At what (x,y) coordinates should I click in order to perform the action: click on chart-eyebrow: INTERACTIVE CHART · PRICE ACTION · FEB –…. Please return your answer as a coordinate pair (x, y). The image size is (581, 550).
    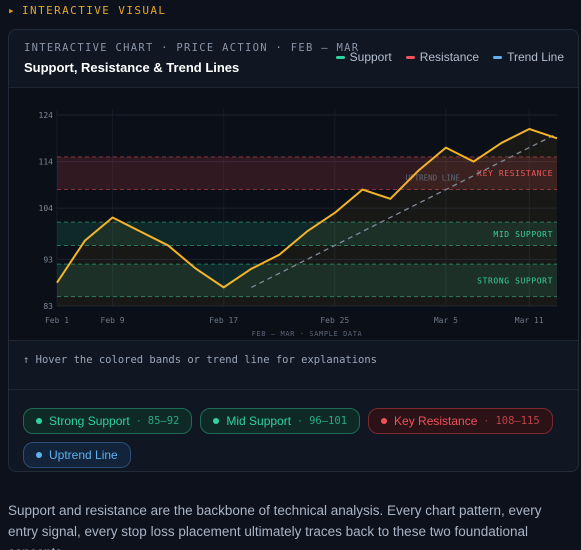
    Looking at the image, I should click on (192, 48).